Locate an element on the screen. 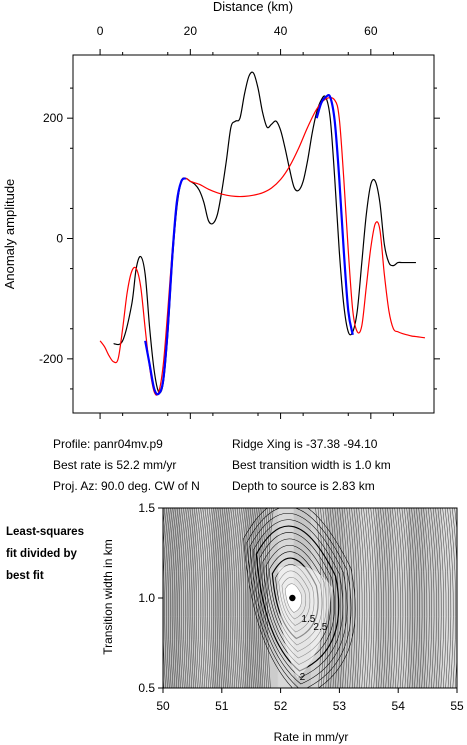 Image resolution: width=467 pixels, height=745 pixels. y-tick-label-0: -200 is located at coordinates (51, 359).